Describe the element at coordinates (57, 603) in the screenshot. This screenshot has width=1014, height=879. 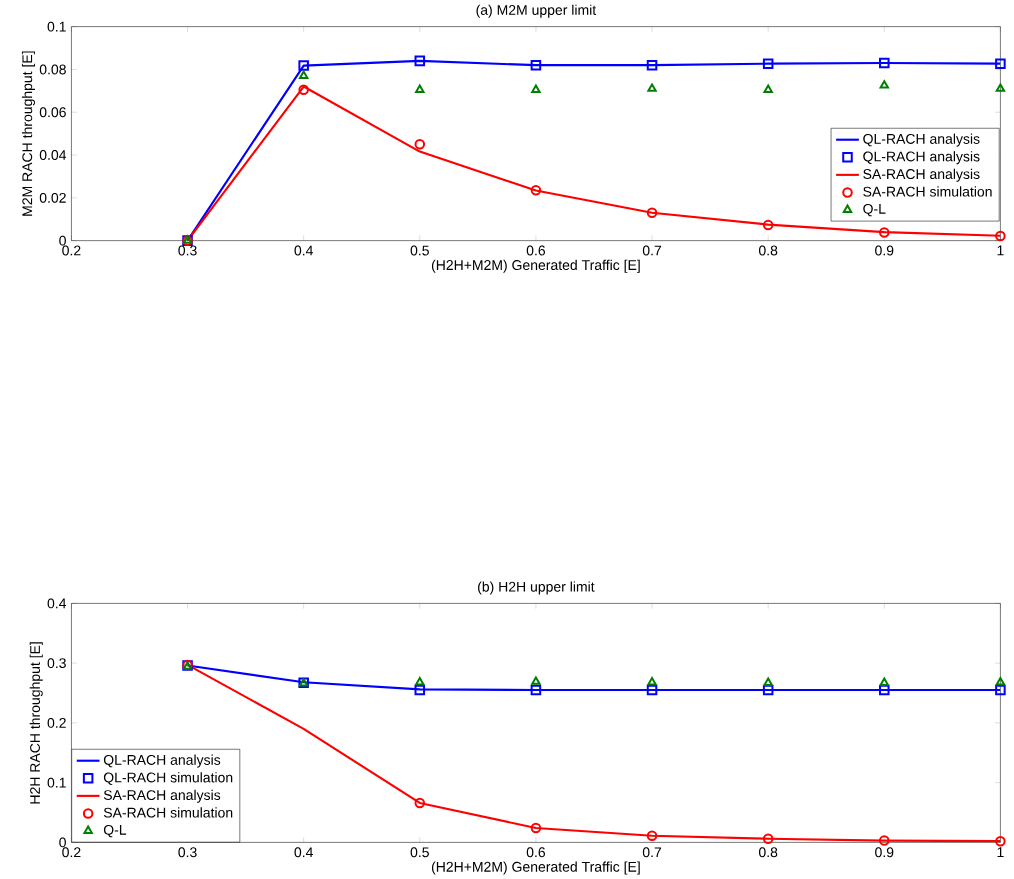
I see `y-tick-label: 0.4` at that location.